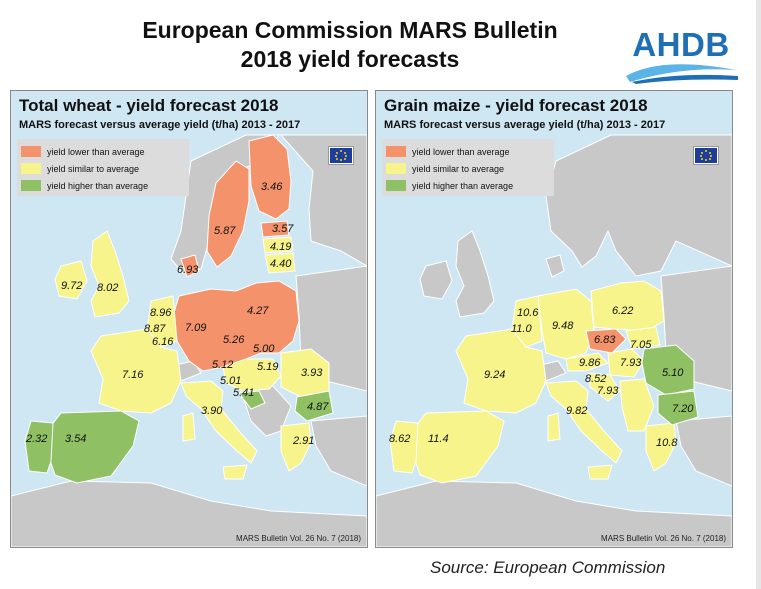 This screenshot has width=761, height=589. I want to click on land-denmark, so click(555, 266).